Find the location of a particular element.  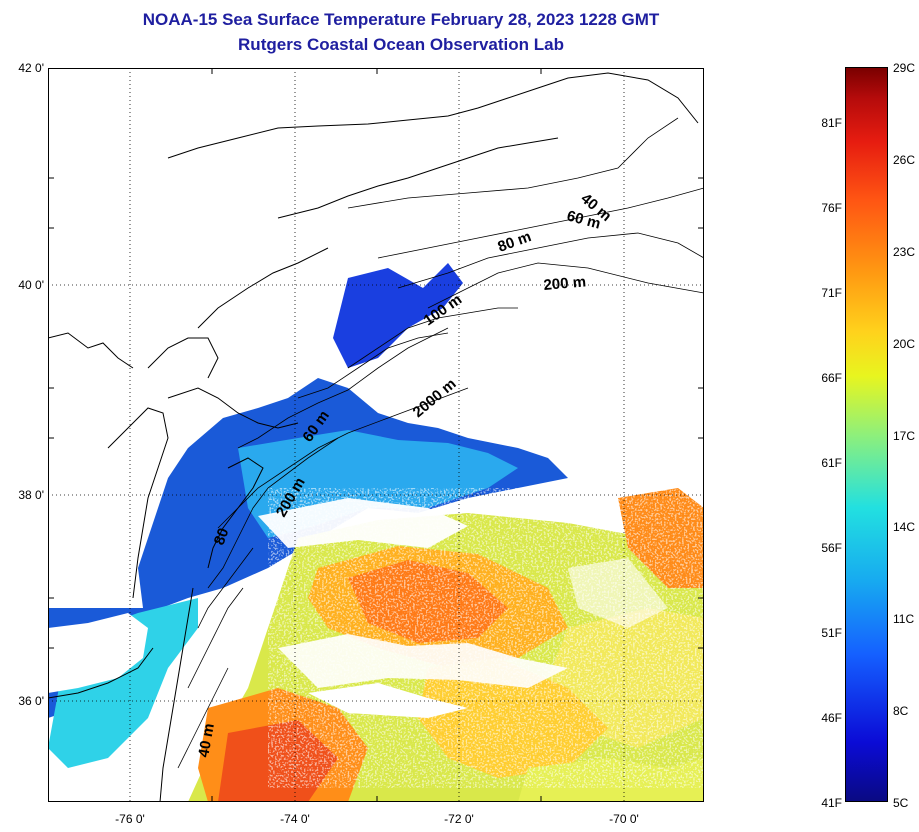

colorbar-f-label: 56F is located at coordinates (831, 548).